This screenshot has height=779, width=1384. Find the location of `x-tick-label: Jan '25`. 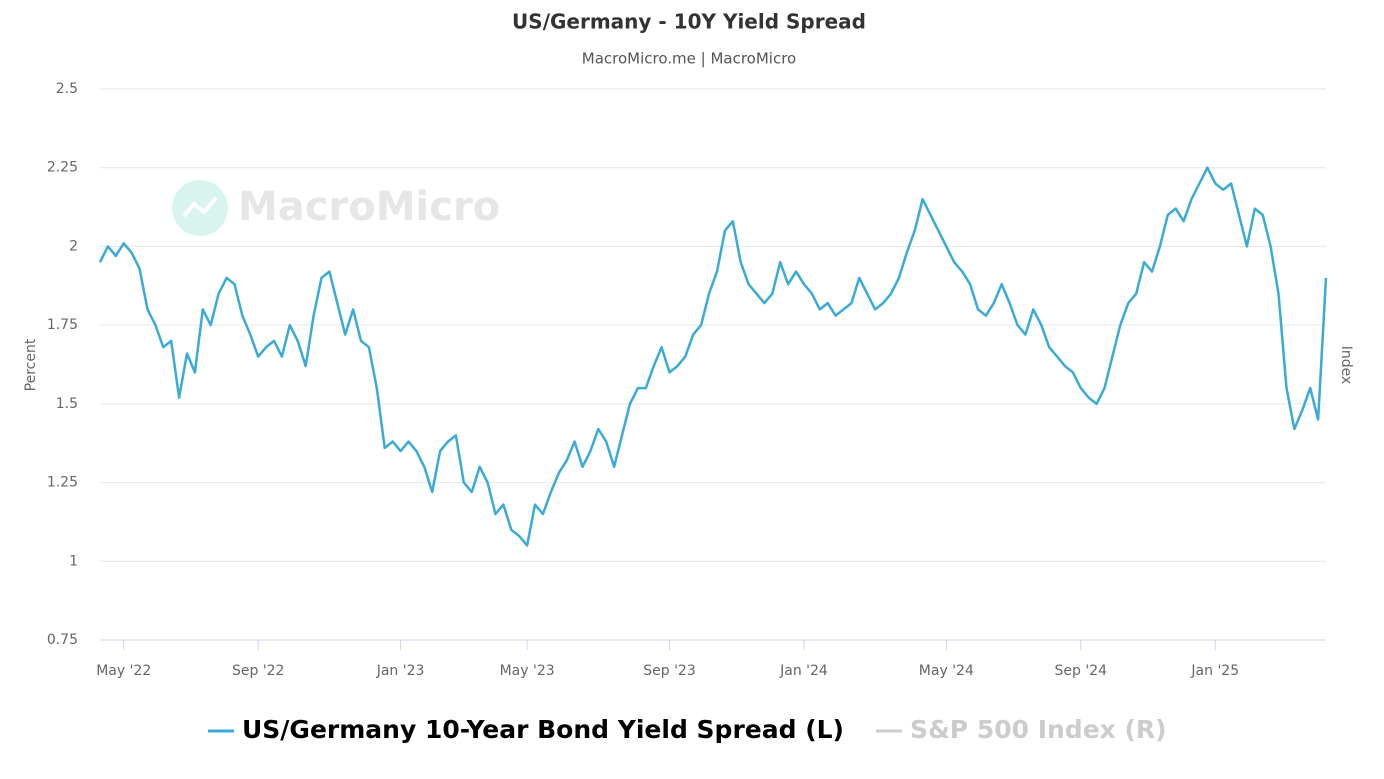

x-tick-label: Jan '25 is located at coordinates (1214, 671).